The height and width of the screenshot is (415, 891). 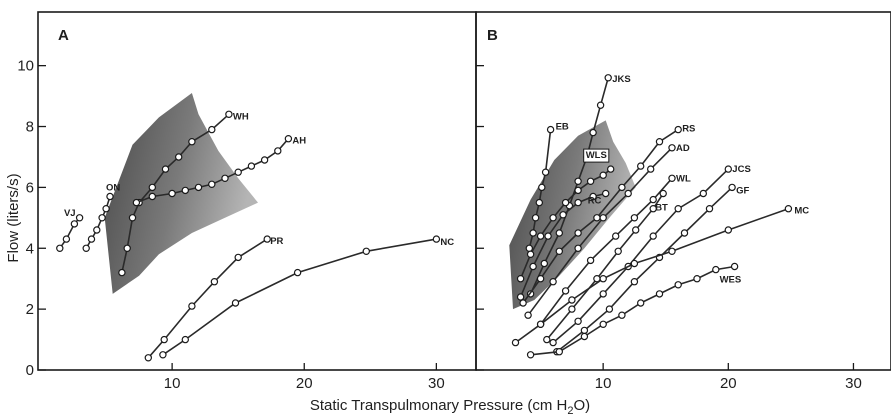 I want to click on series-label-vj: VJ, so click(x=70, y=213).